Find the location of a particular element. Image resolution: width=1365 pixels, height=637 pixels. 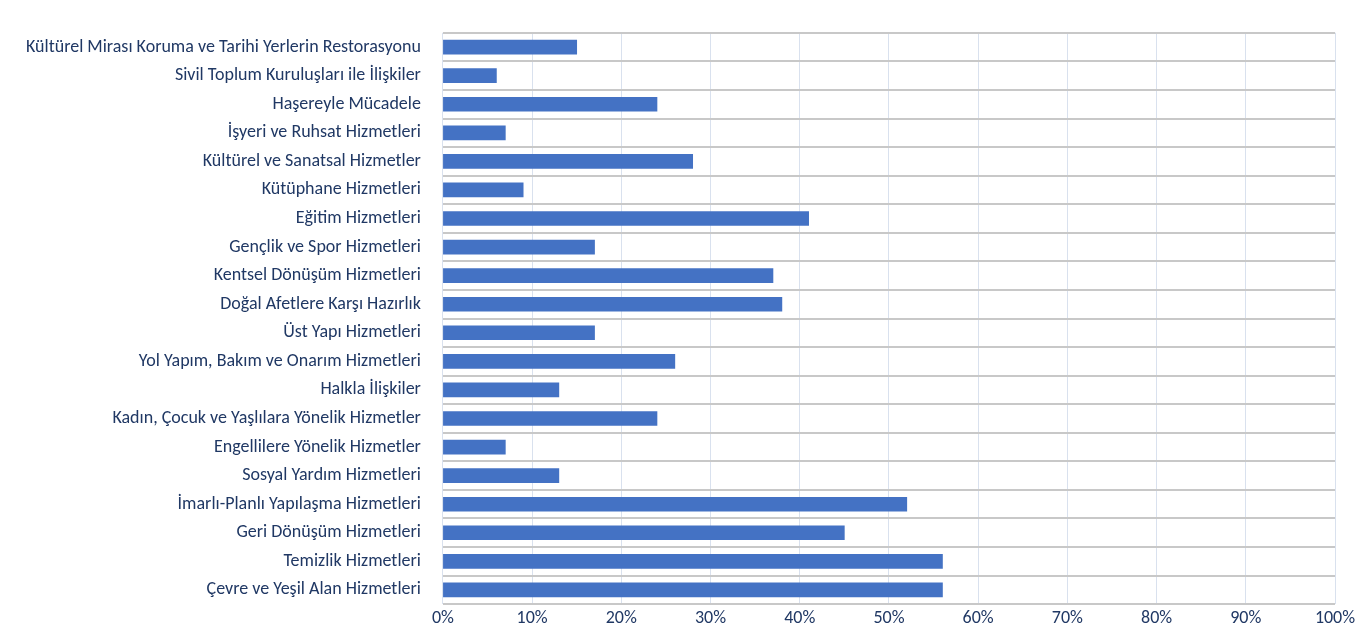

y-tick-label: Haşereyle Mücadele is located at coordinates (346, 102).